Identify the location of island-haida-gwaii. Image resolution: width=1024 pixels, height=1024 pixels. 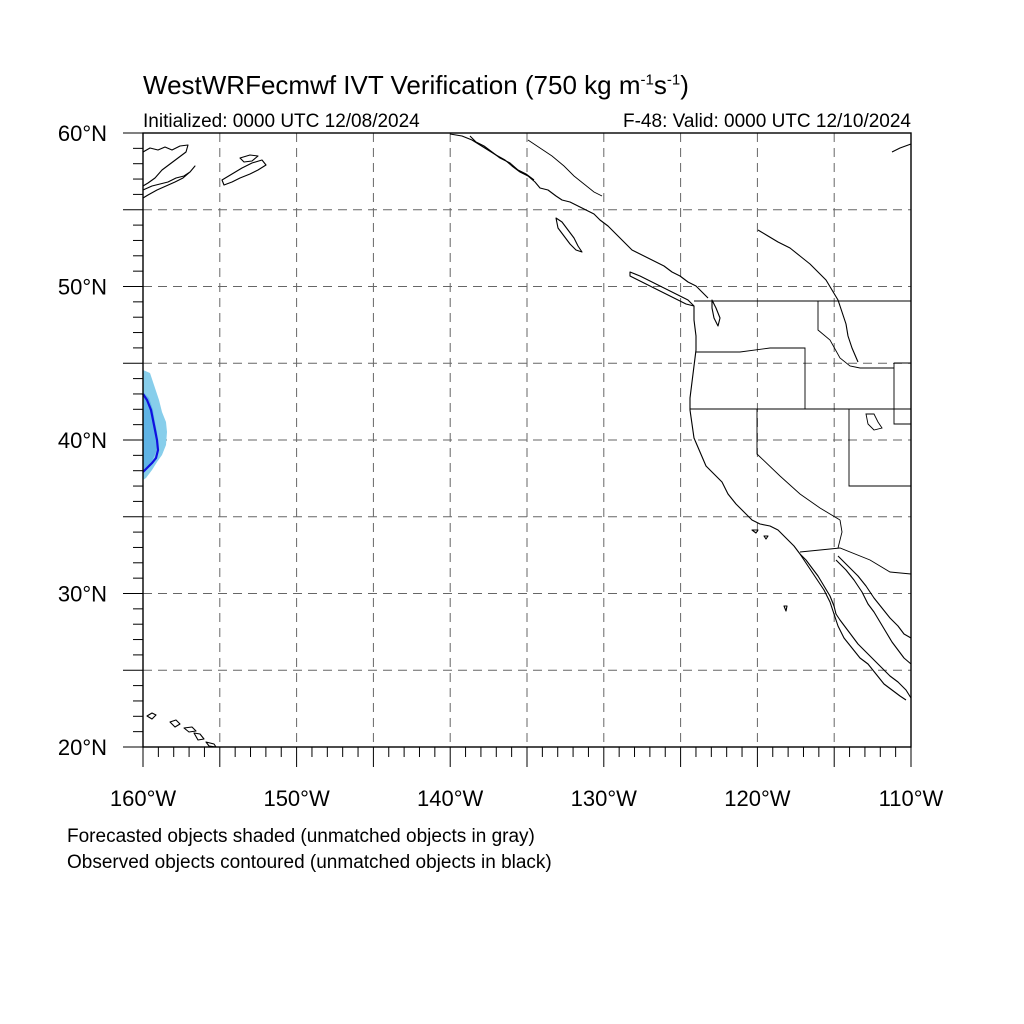
(569, 235).